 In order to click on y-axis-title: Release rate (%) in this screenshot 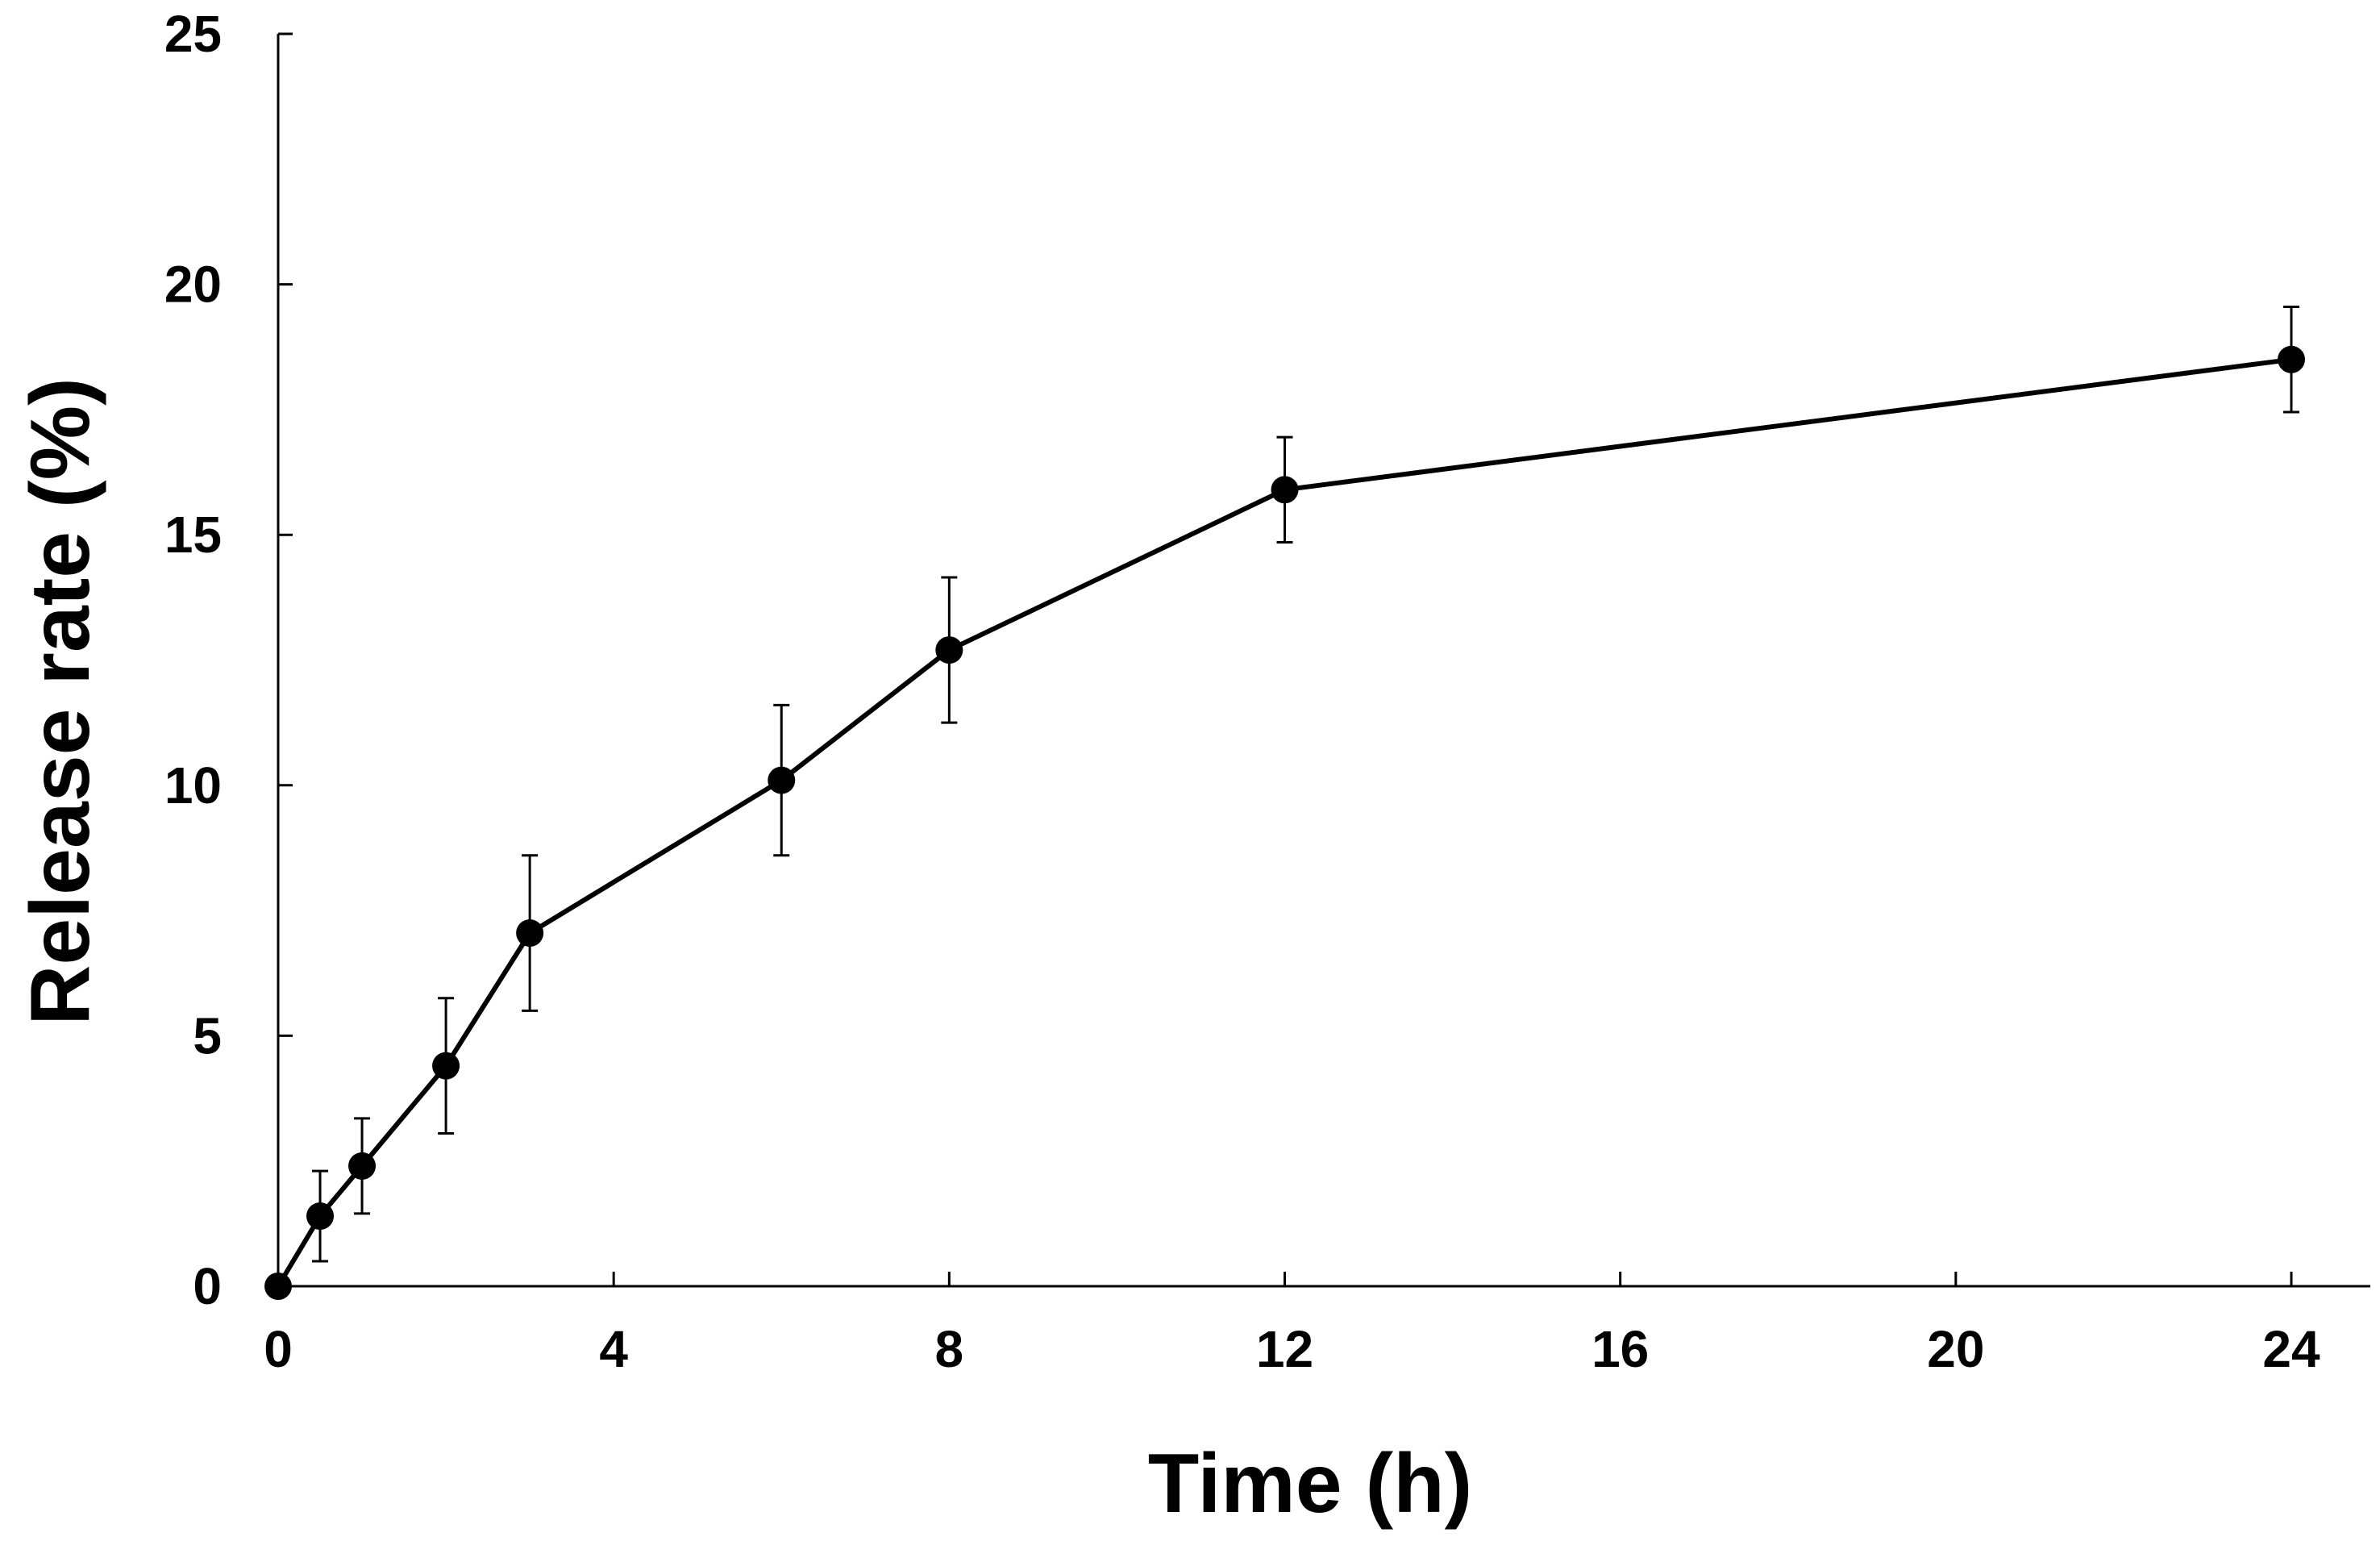, I will do `click(60, 702)`.